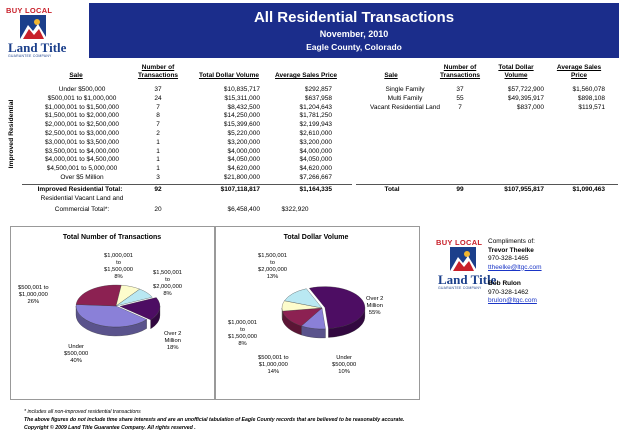 Image resolution: width=627 pixels, height=438 pixels. I want to click on left-table-cell-vol: $4,620,000, so click(243, 169).